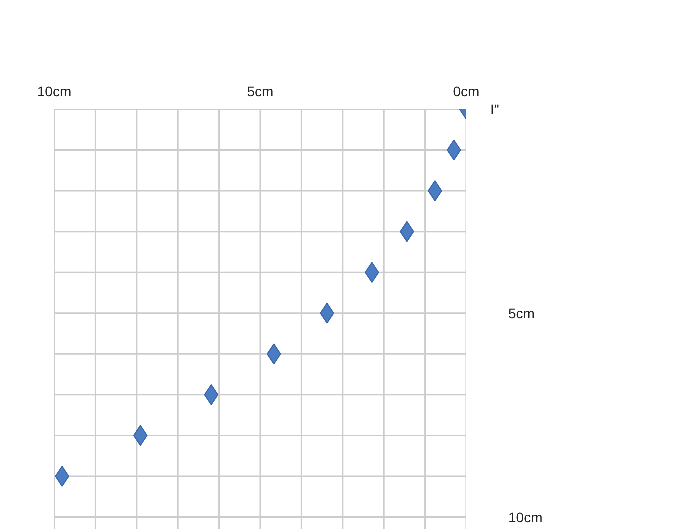 This screenshot has height=529, width=675. I want to click on x-tick-label: 0cm, so click(466, 92).